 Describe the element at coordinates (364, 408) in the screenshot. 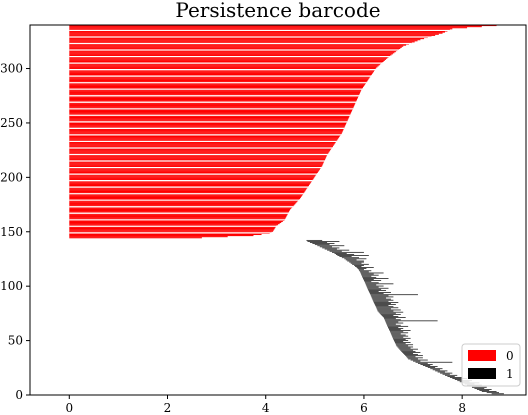

I see `x-tick-label: 6` at that location.